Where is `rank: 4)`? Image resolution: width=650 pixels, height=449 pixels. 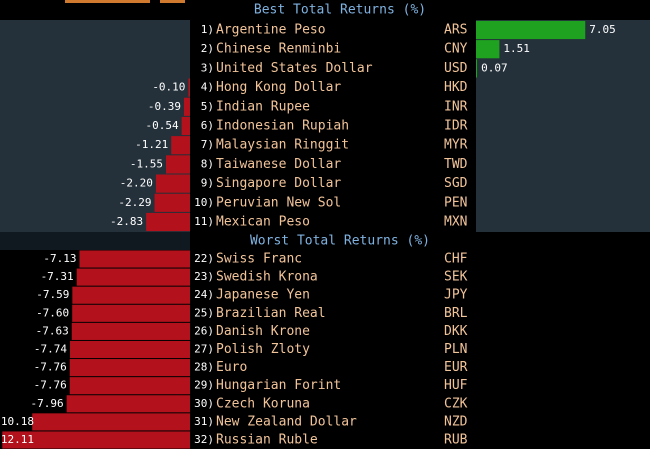 rank: 4) is located at coordinates (207, 87).